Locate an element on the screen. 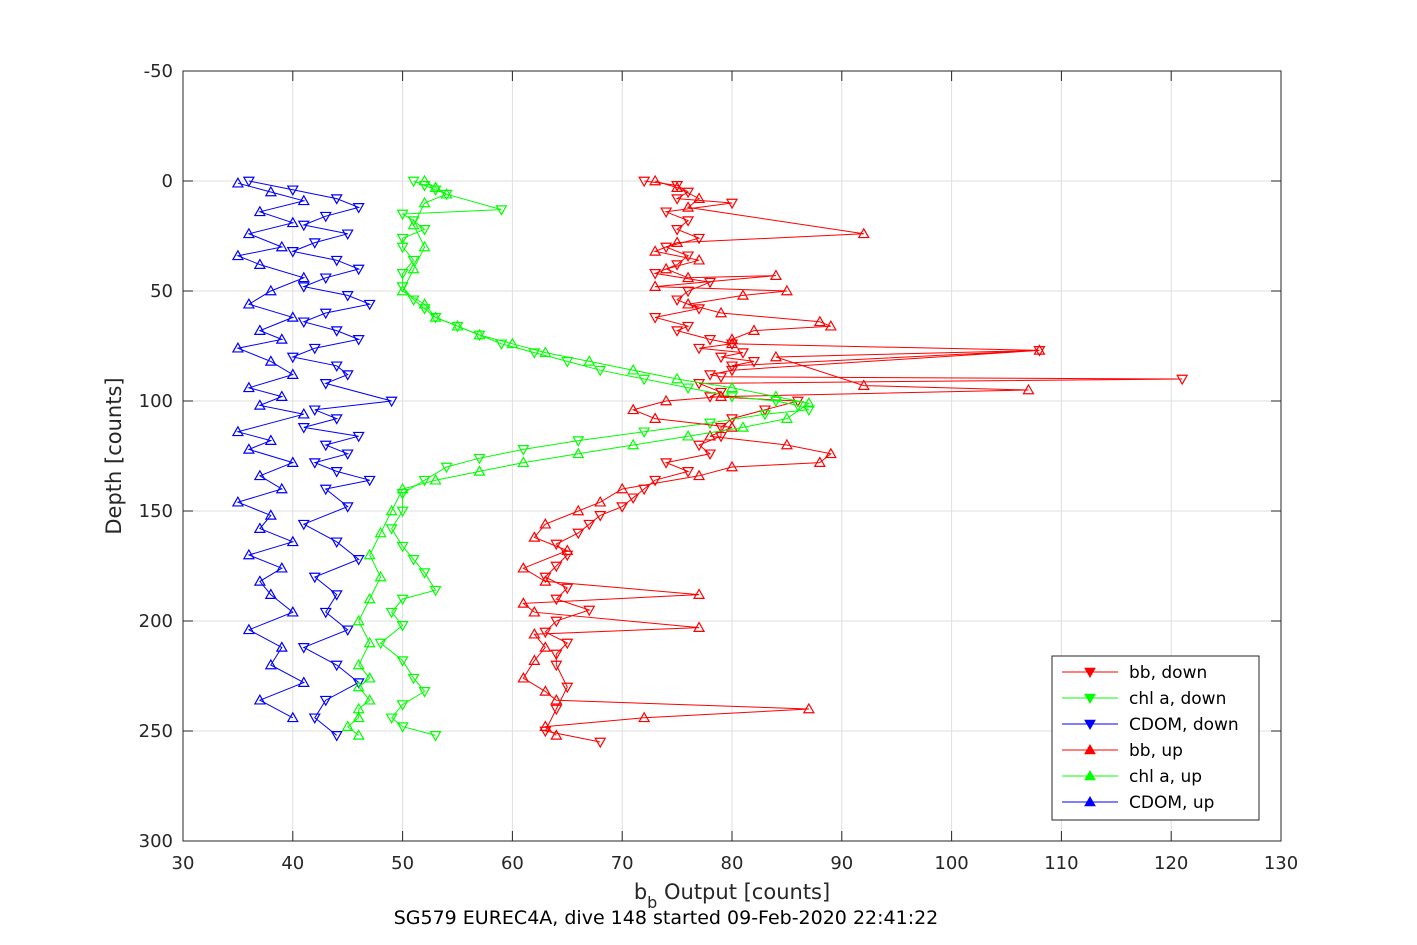 This screenshot has height=945, width=1417. x-tick-label: 110 is located at coordinates (1061, 863).